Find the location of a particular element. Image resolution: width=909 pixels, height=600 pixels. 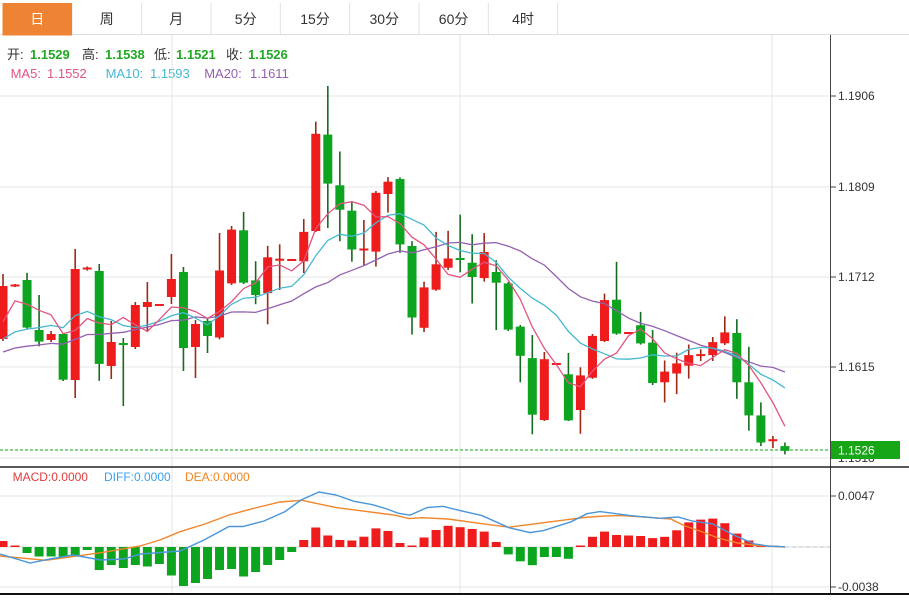

svg-text: MA20: is located at coordinates (223, 73).